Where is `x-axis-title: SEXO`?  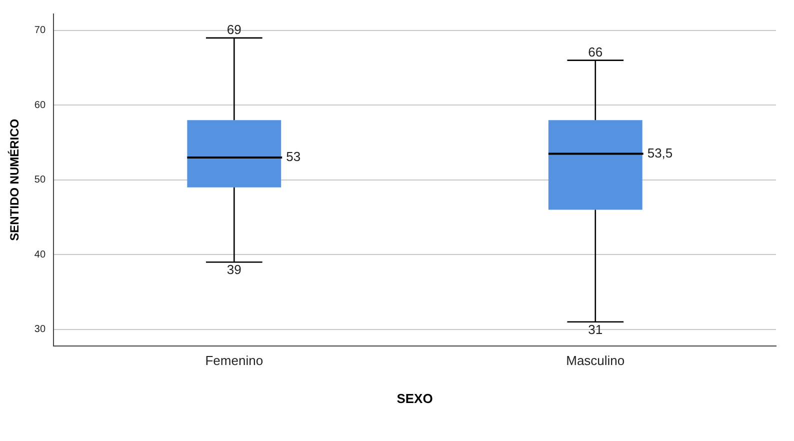
x-axis-title: SEXO is located at coordinates (414, 398).